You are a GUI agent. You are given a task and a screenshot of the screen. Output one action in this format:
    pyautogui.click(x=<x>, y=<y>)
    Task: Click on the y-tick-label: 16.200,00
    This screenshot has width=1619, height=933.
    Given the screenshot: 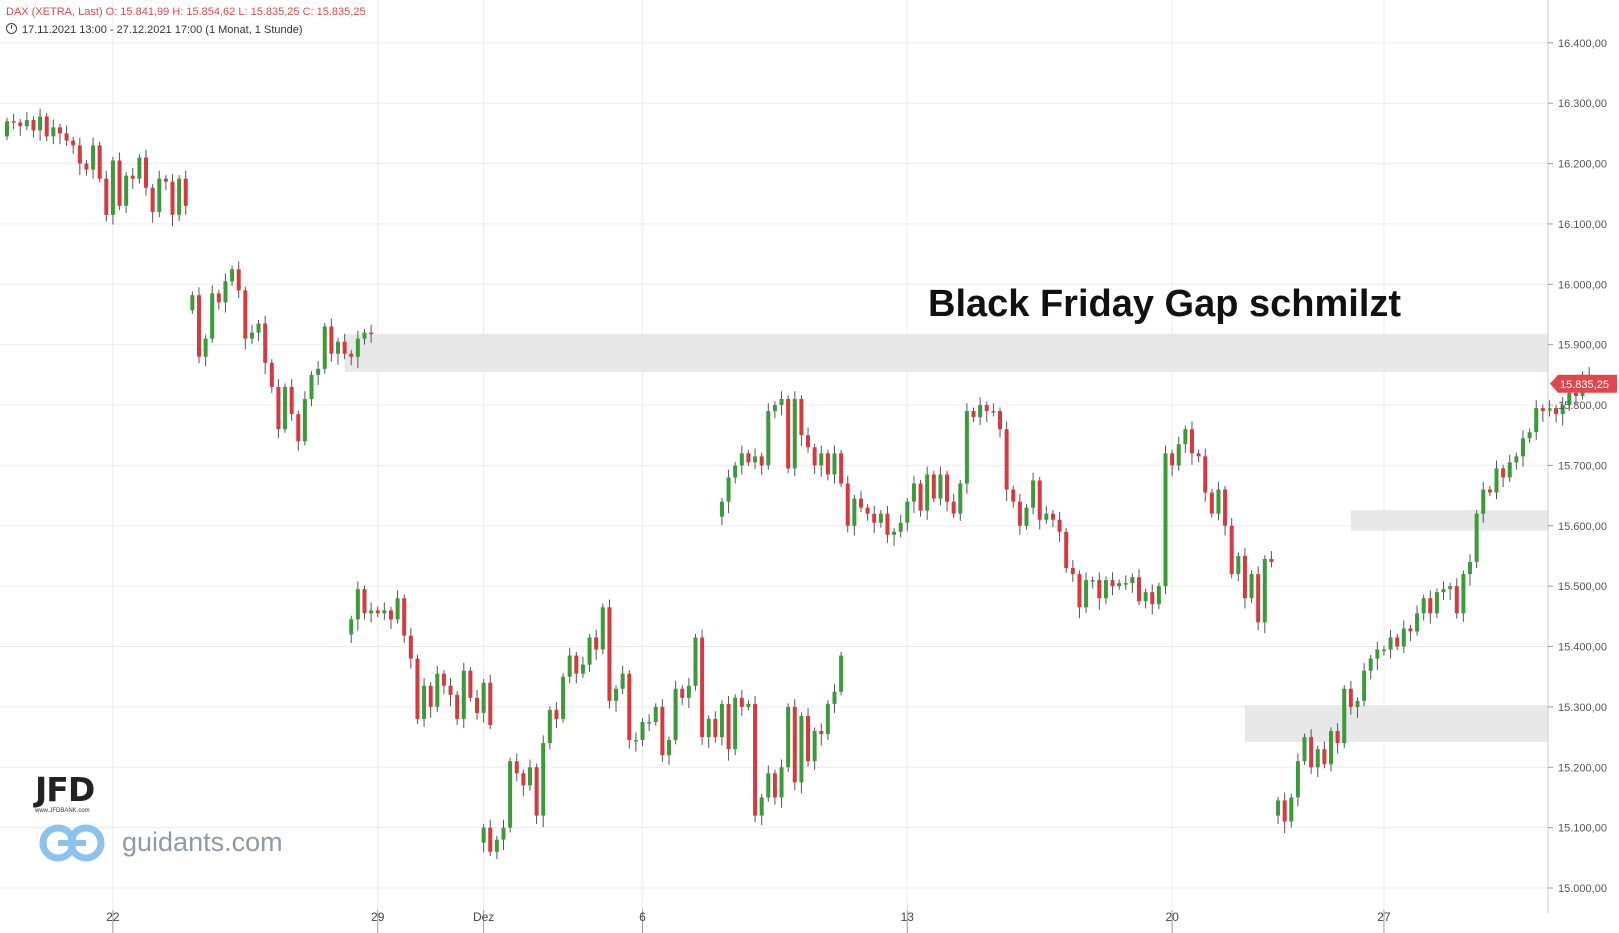 What is the action you would take?
    pyautogui.click(x=1582, y=165)
    